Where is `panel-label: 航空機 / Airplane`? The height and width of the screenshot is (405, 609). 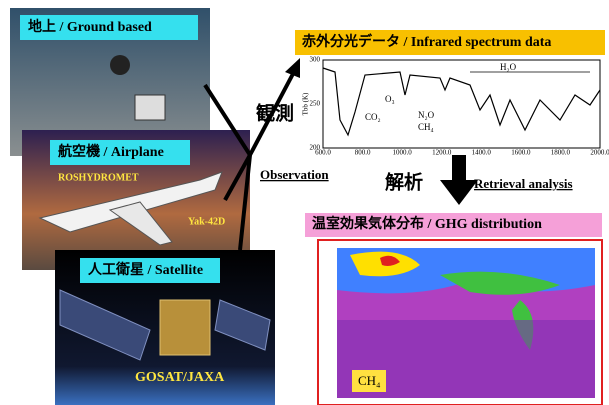
panel-label: 航空機 / Airplane is located at coordinates (111, 151).